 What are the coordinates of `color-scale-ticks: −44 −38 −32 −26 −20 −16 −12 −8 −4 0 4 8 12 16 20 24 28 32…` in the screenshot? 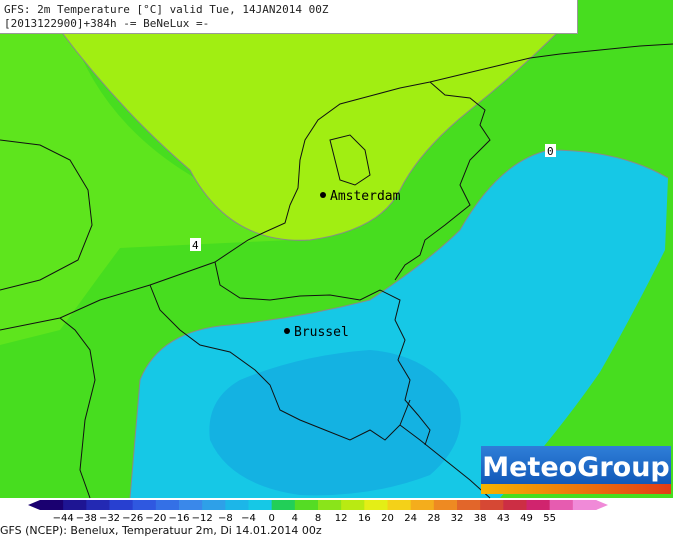 It's located at (304, 518).